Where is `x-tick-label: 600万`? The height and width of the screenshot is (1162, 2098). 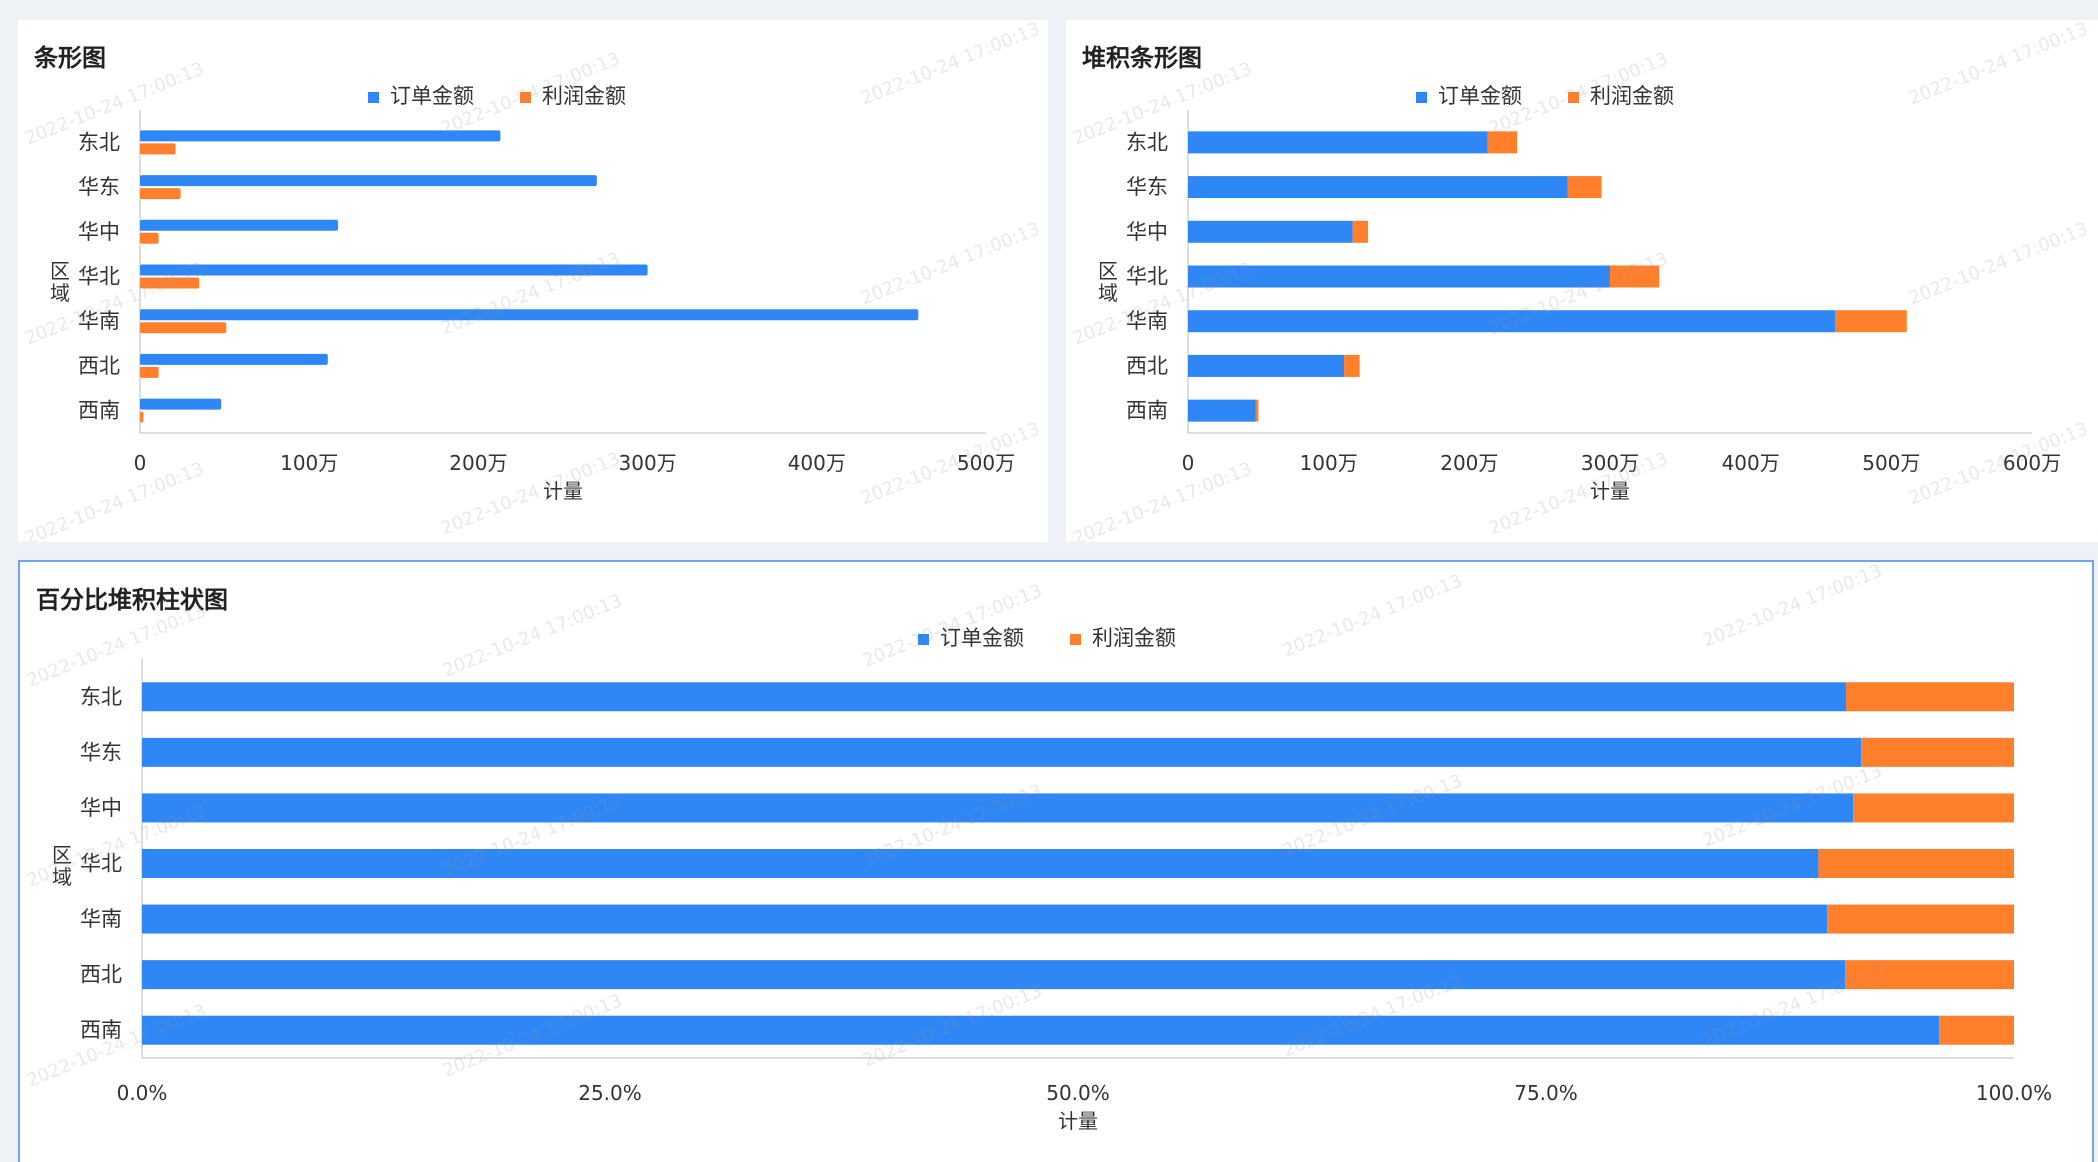 x-tick-label: 600万 is located at coordinates (2032, 463).